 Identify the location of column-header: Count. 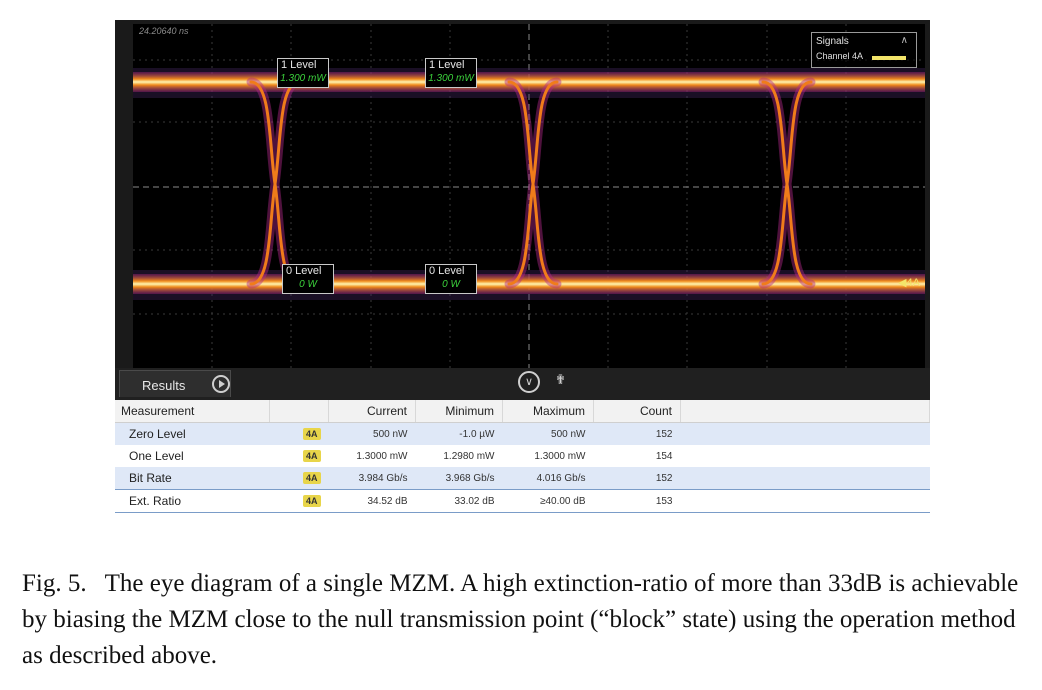
(637, 411).